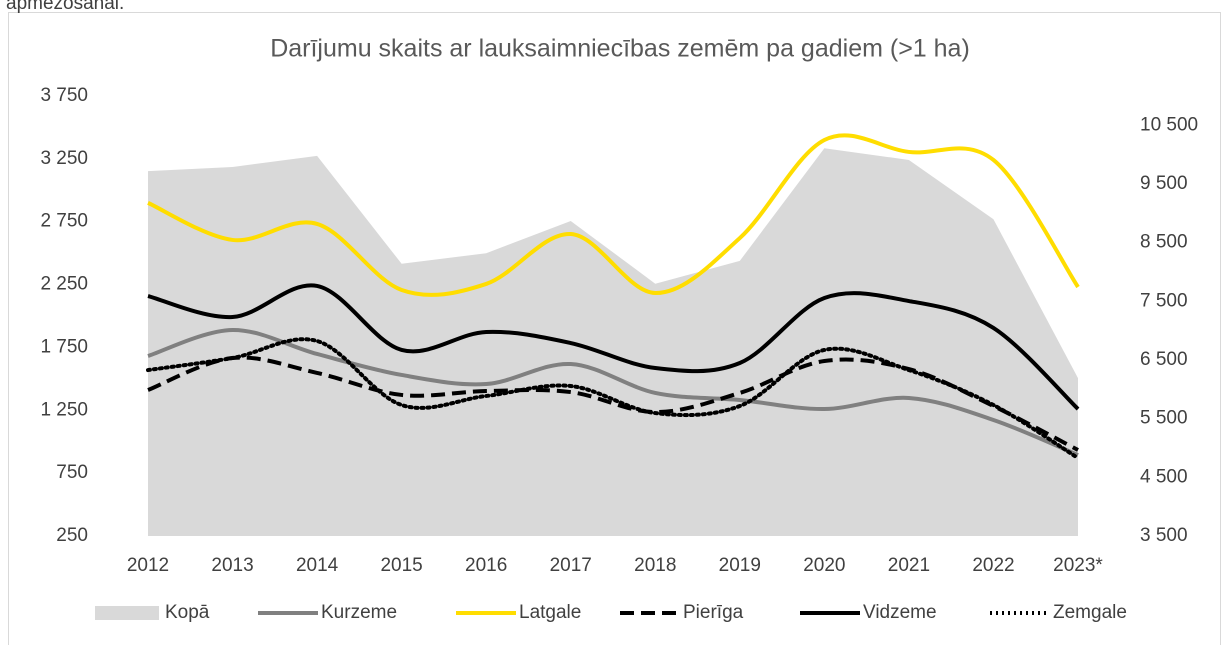  I want to click on y-tick-label: 1 750, so click(64, 346).